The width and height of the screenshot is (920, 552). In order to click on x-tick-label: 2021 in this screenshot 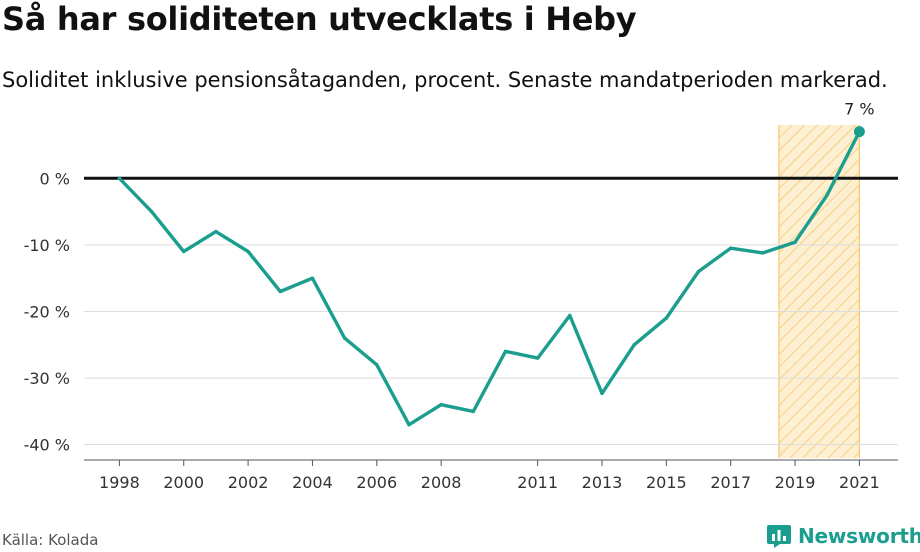, I will do `click(859, 482)`.